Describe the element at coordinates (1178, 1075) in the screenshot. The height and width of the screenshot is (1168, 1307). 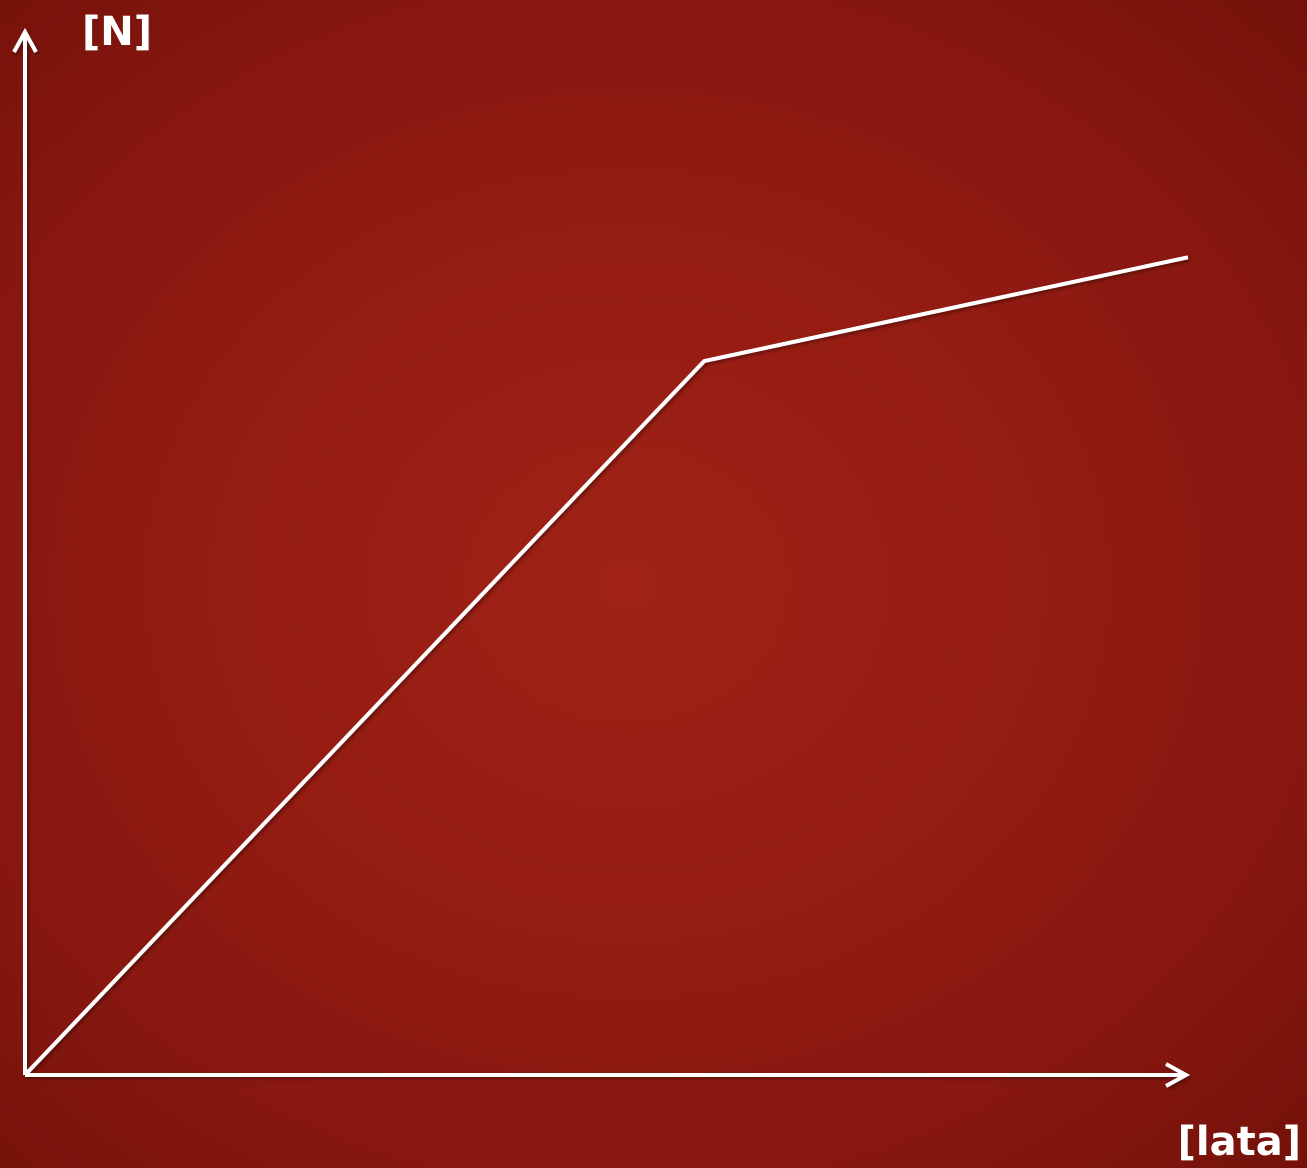
I see `x-axis-arrowhead` at that location.